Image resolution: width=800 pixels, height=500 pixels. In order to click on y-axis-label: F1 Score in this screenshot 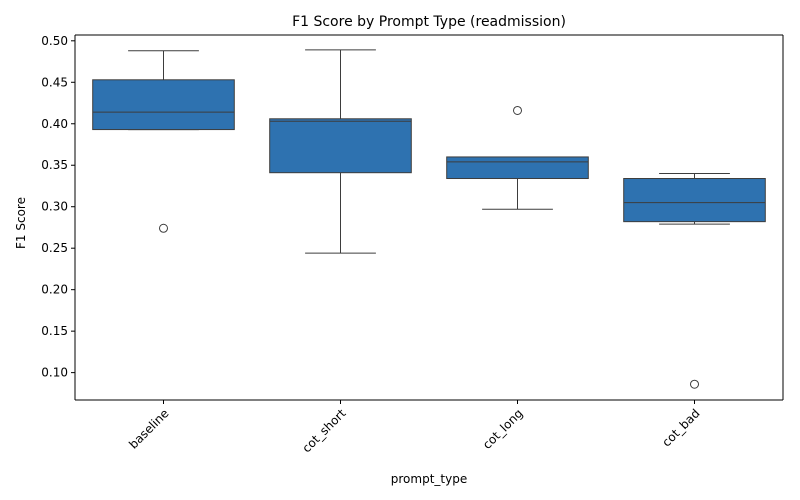, I will do `click(21, 223)`.